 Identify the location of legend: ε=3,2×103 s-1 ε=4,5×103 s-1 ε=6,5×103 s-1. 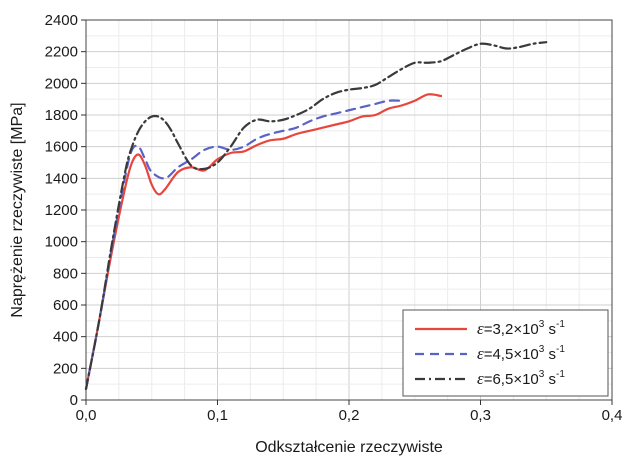
(505, 353).